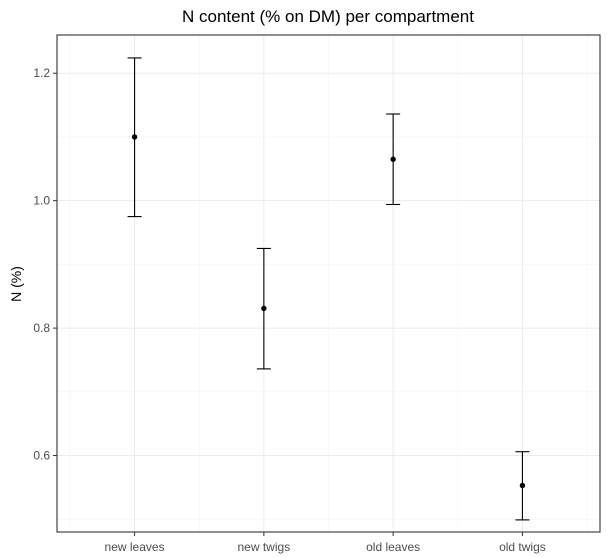 The width and height of the screenshot is (607, 558). What do you see at coordinates (41, 201) in the screenshot?
I see `y-tick-label: 1.0` at bounding box center [41, 201].